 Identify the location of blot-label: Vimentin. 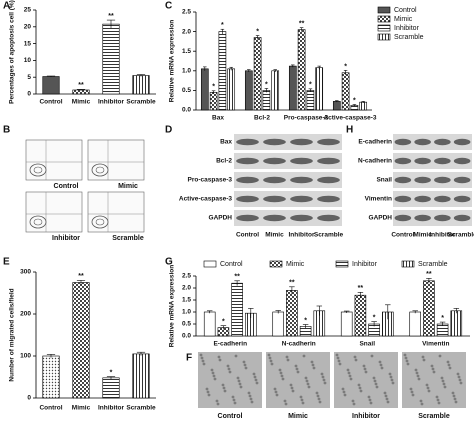
(378, 199).